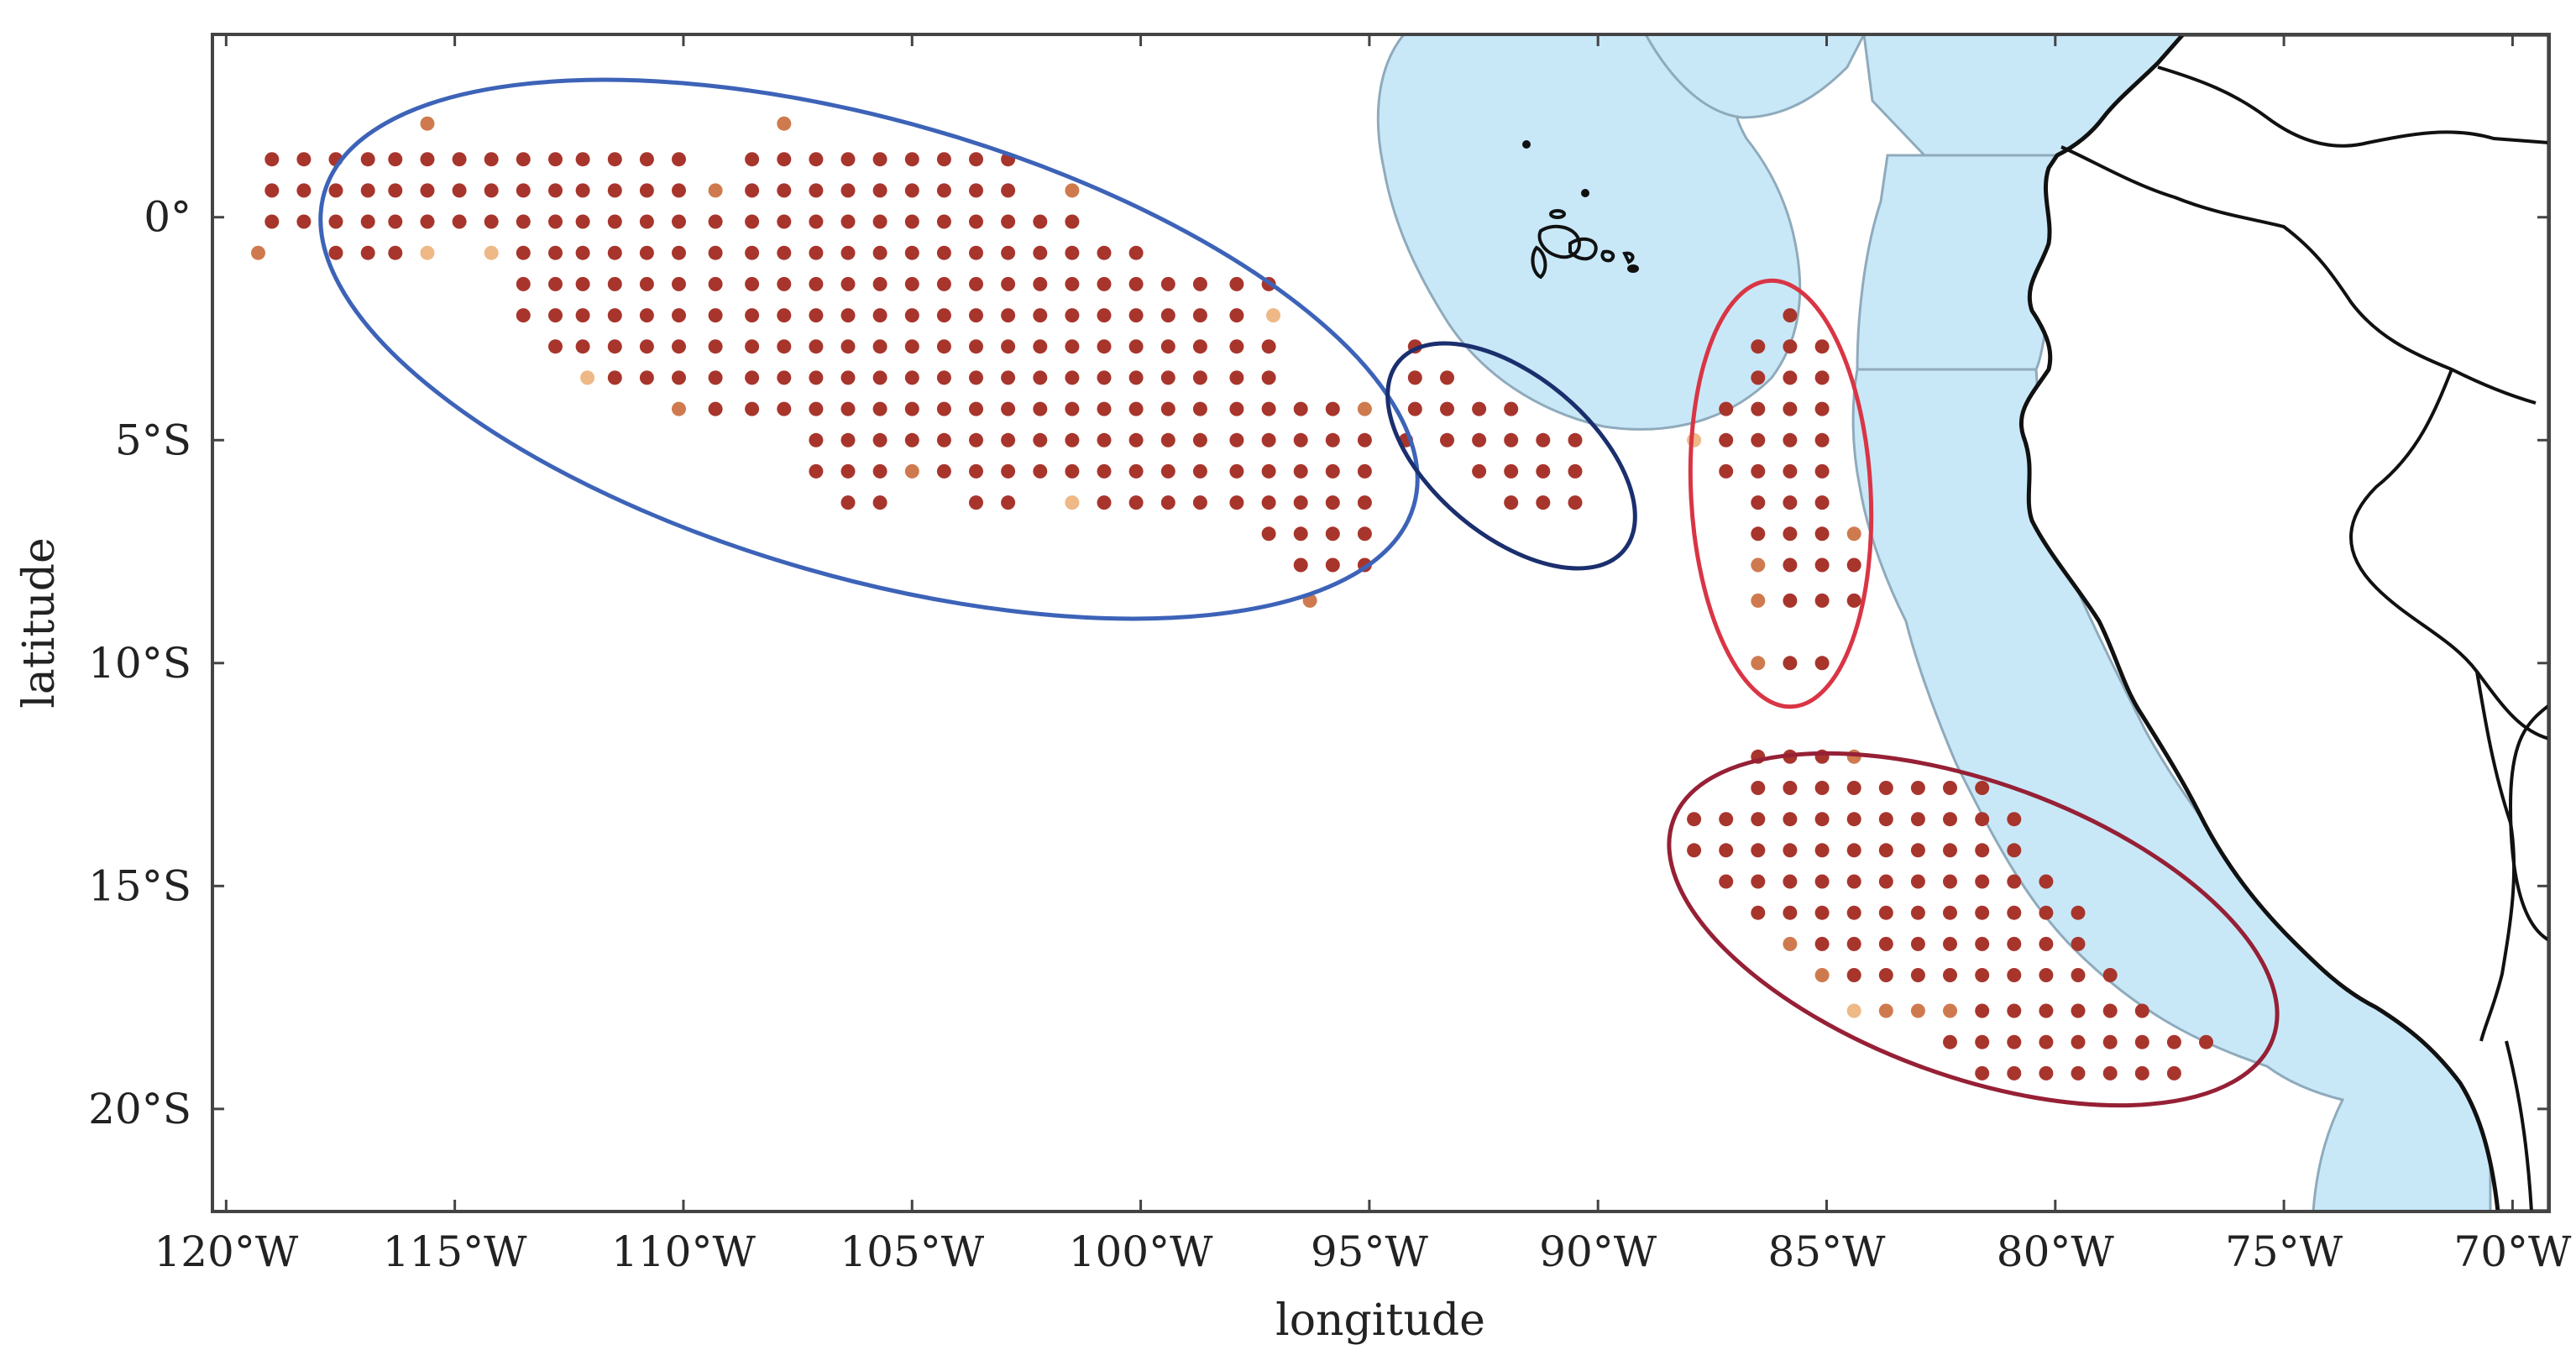 The width and height of the screenshot is (2576, 1371). What do you see at coordinates (455, 1251) in the screenshot?
I see `x-tick-label: 115°W` at bounding box center [455, 1251].